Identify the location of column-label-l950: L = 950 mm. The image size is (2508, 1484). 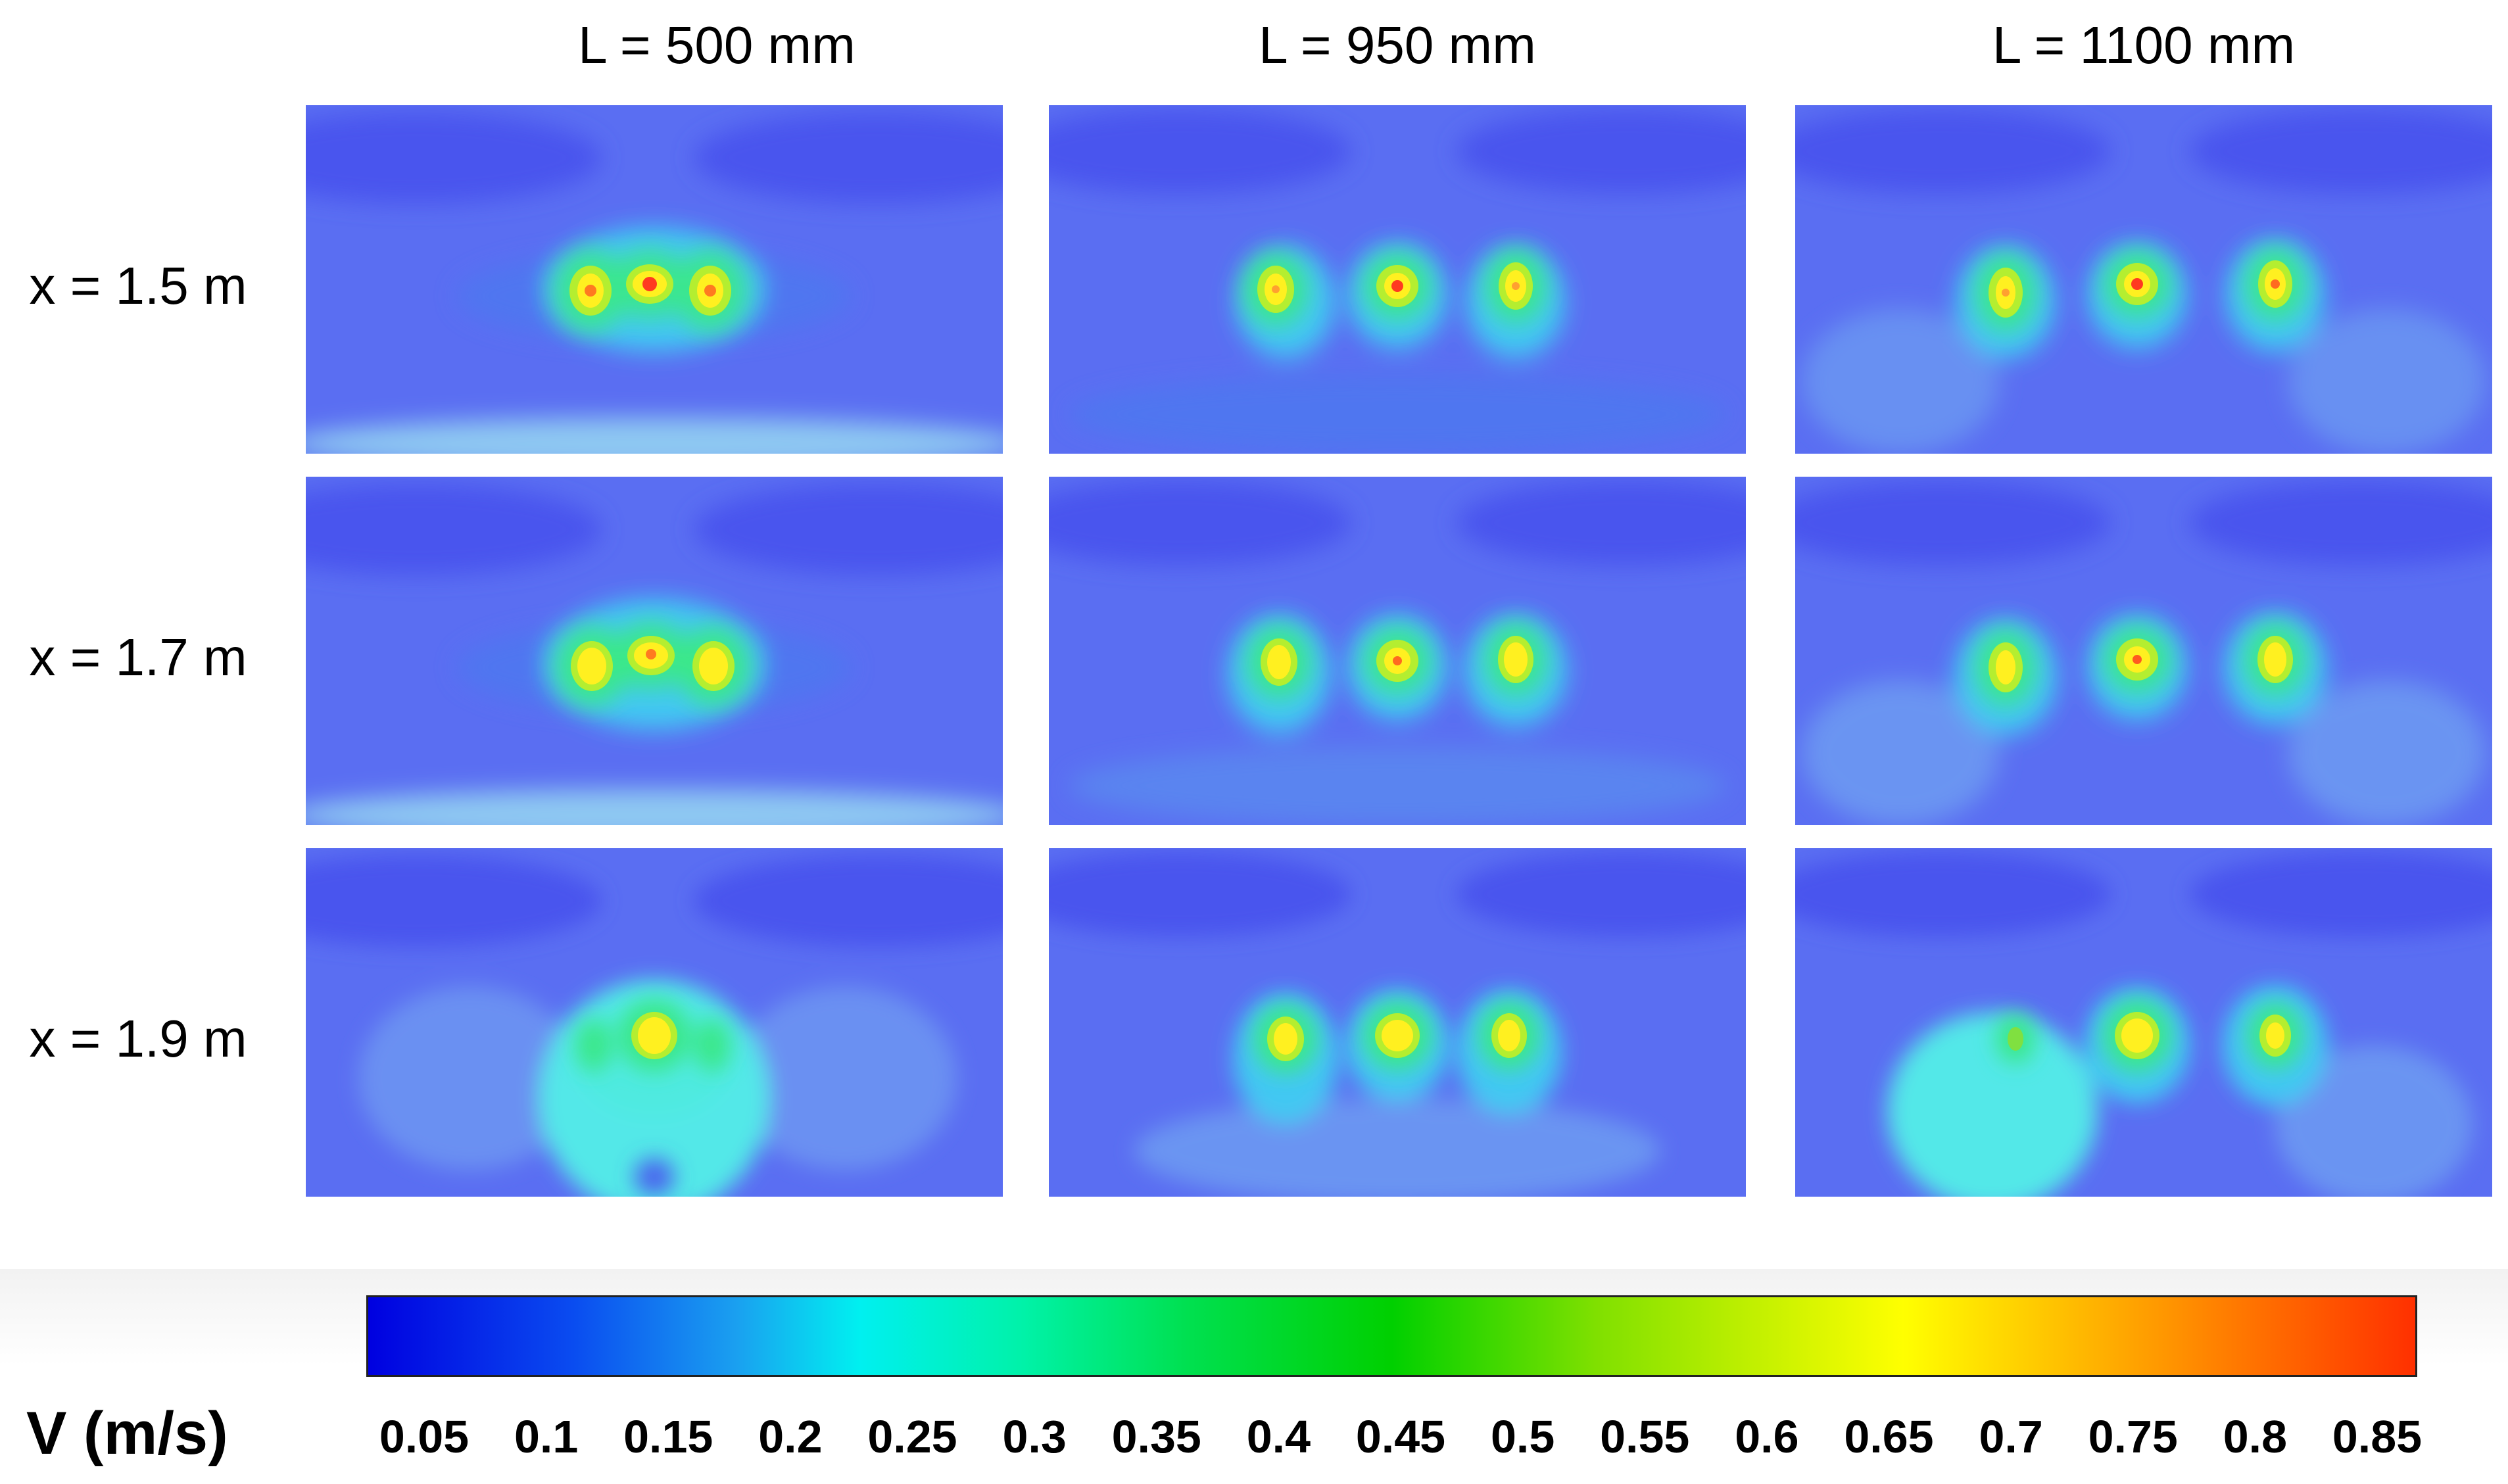
(1397, 45).